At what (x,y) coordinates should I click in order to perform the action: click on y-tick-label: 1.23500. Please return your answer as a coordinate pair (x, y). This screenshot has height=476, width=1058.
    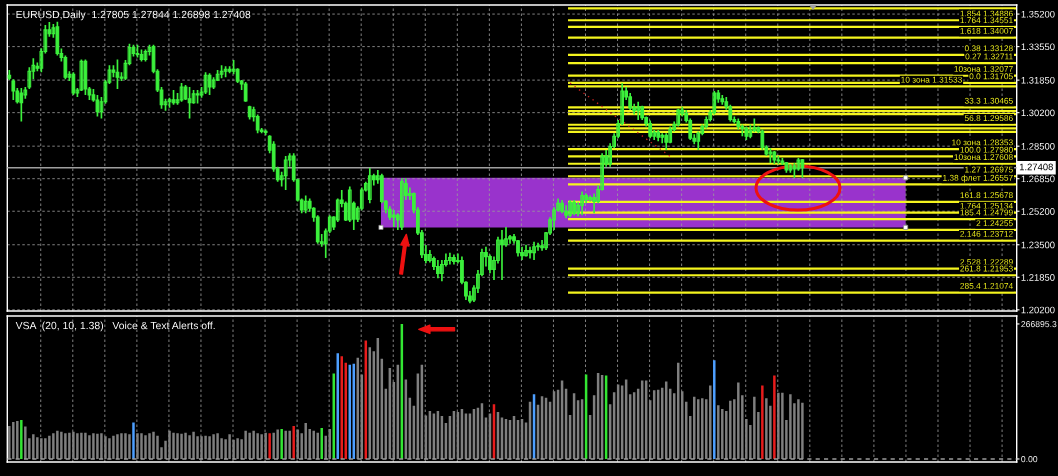
    Looking at the image, I should click on (1038, 245).